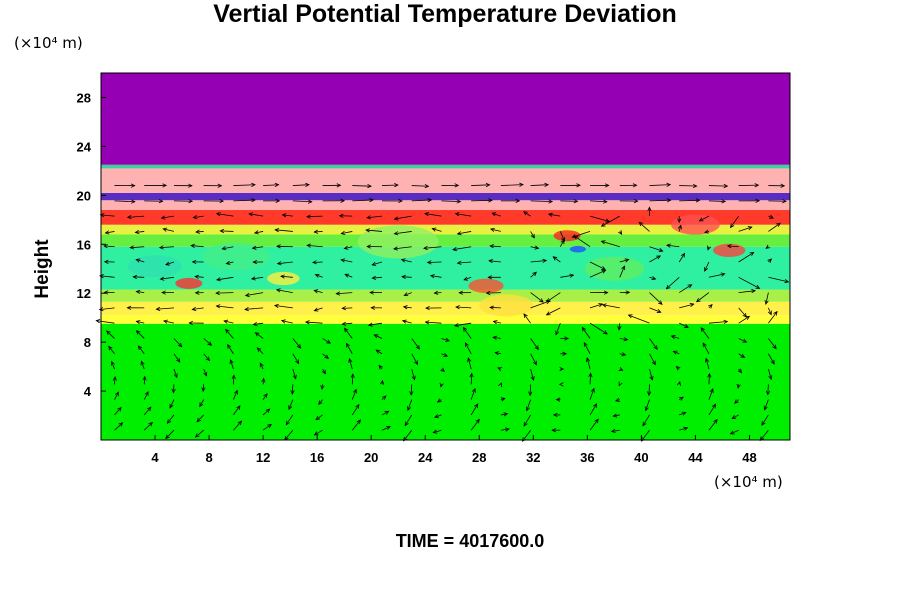  What do you see at coordinates (437, 265) in the screenshot?
I see `anomaly-blobs` at bounding box center [437, 265].